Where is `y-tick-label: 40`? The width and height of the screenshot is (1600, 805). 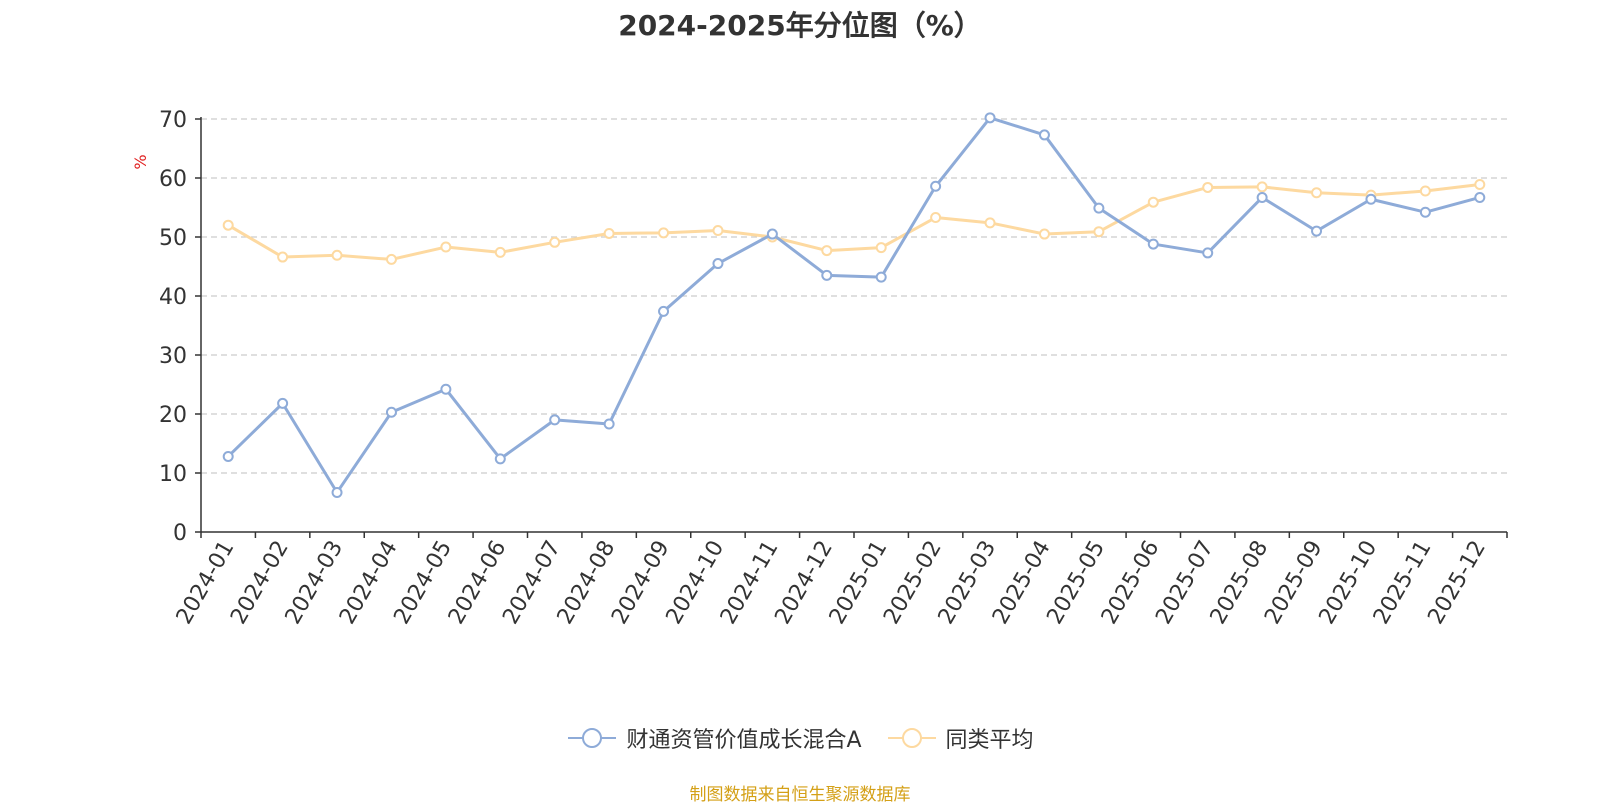 y-tick-label: 40 is located at coordinates (173, 297).